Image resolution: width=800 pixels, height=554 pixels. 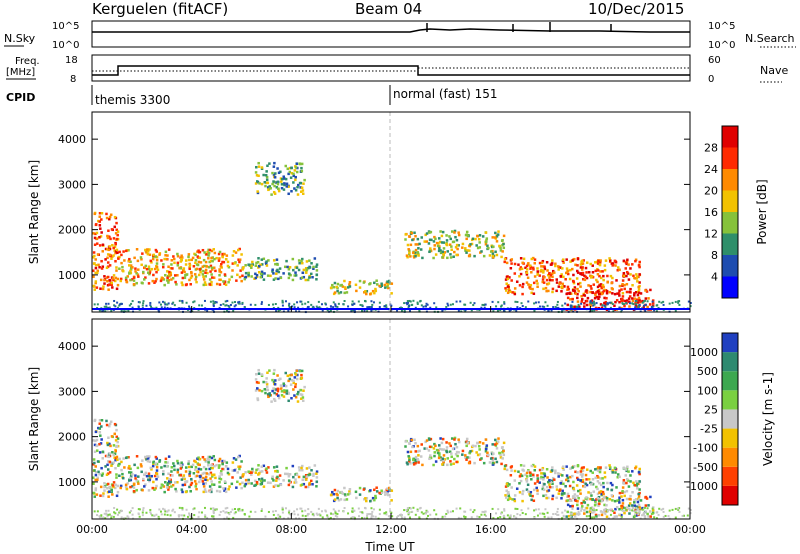 What do you see at coordinates (711, 234) in the screenshot?
I see `colorbar-tick-label: 12` at bounding box center [711, 234].